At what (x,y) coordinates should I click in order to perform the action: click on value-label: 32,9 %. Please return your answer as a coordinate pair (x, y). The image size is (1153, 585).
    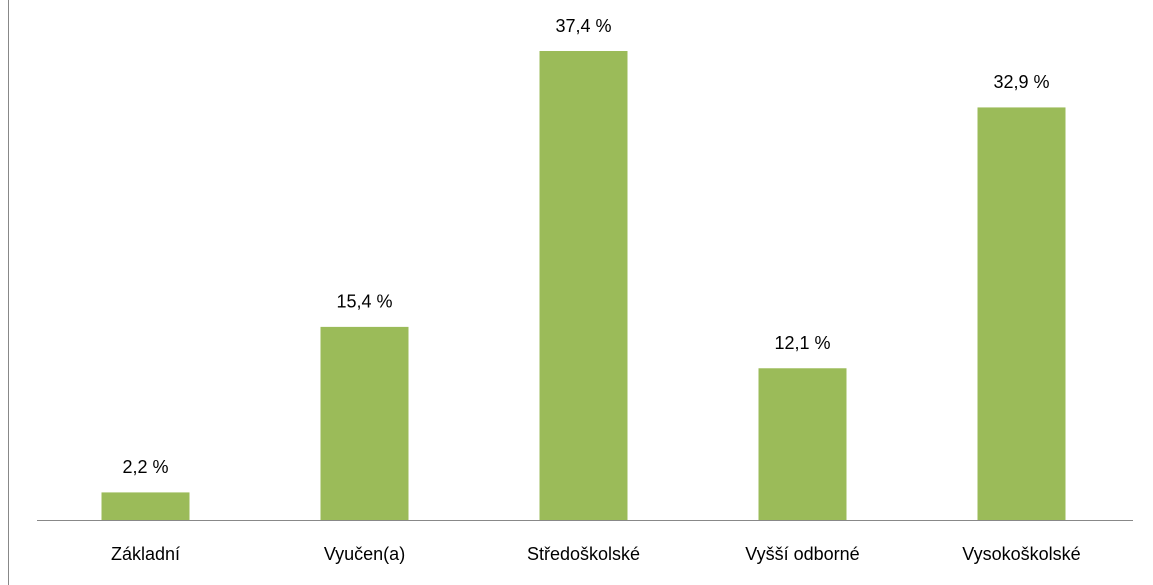
    Looking at the image, I should click on (1021, 82).